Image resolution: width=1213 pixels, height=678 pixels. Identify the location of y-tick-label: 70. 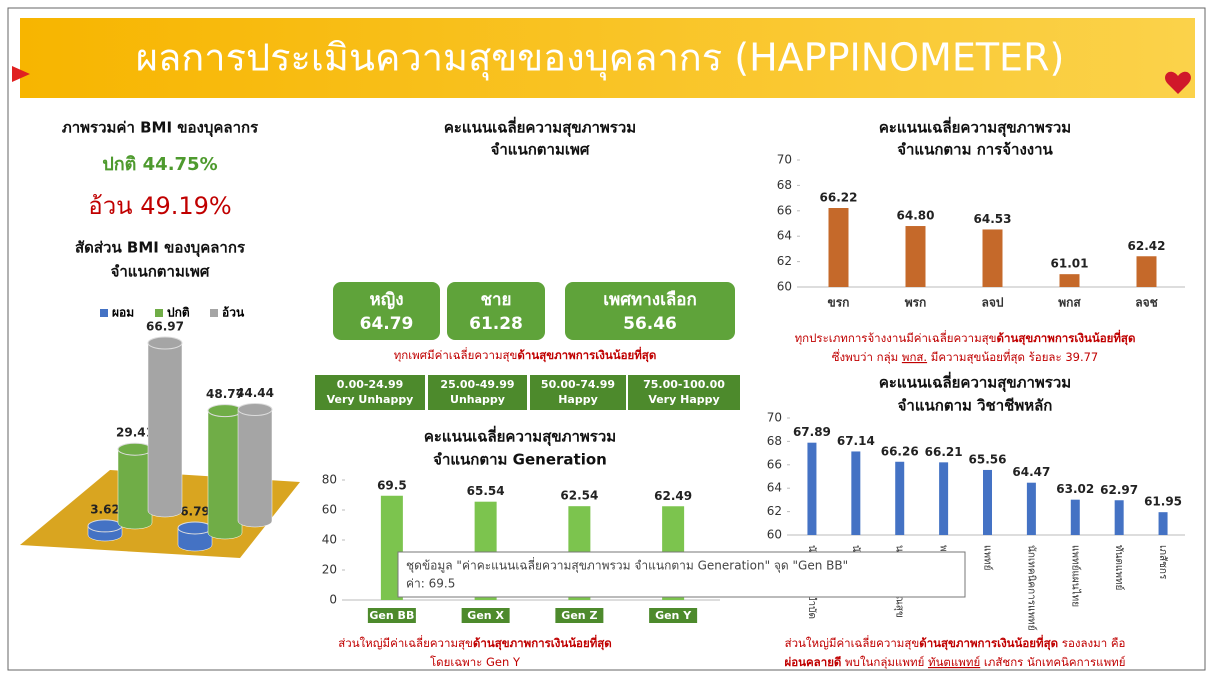
(784, 160).